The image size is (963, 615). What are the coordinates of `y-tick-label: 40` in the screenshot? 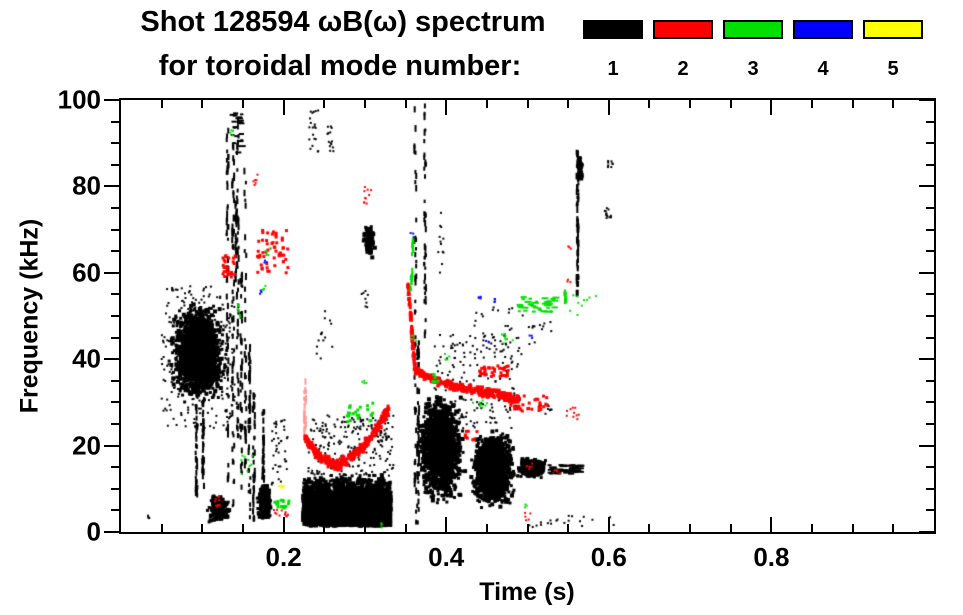 It's located at (86, 358).